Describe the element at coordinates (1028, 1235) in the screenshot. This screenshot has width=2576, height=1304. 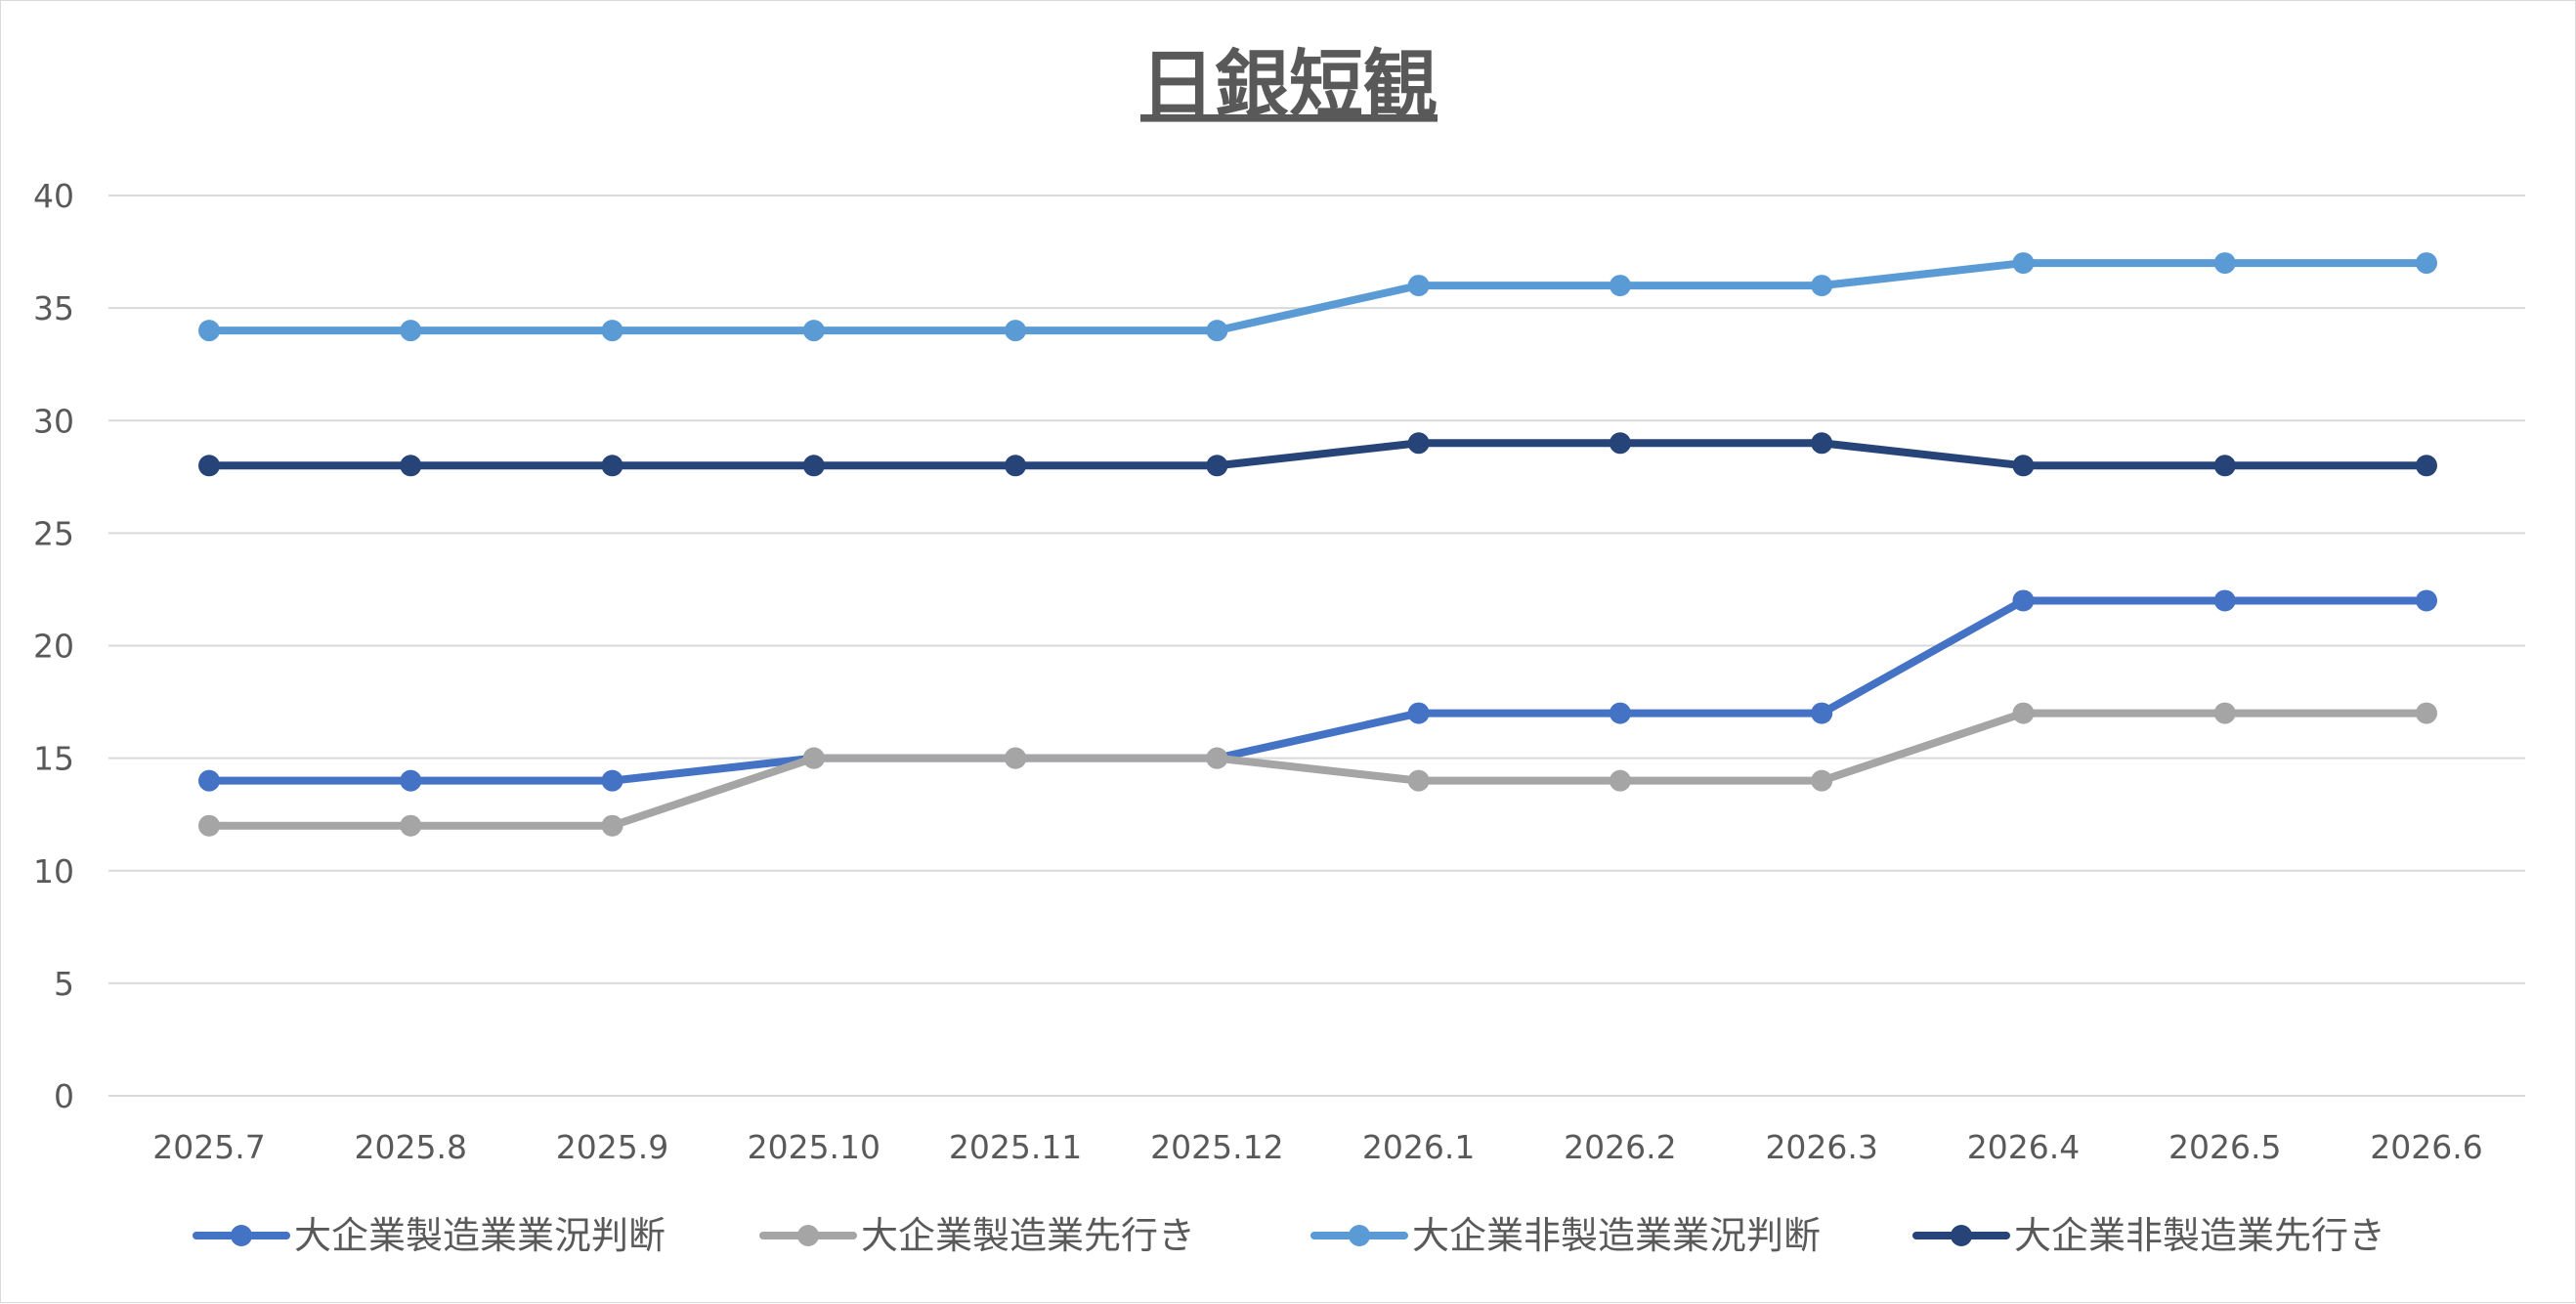
I see `legend-label: 大企業製造業先行き` at that location.